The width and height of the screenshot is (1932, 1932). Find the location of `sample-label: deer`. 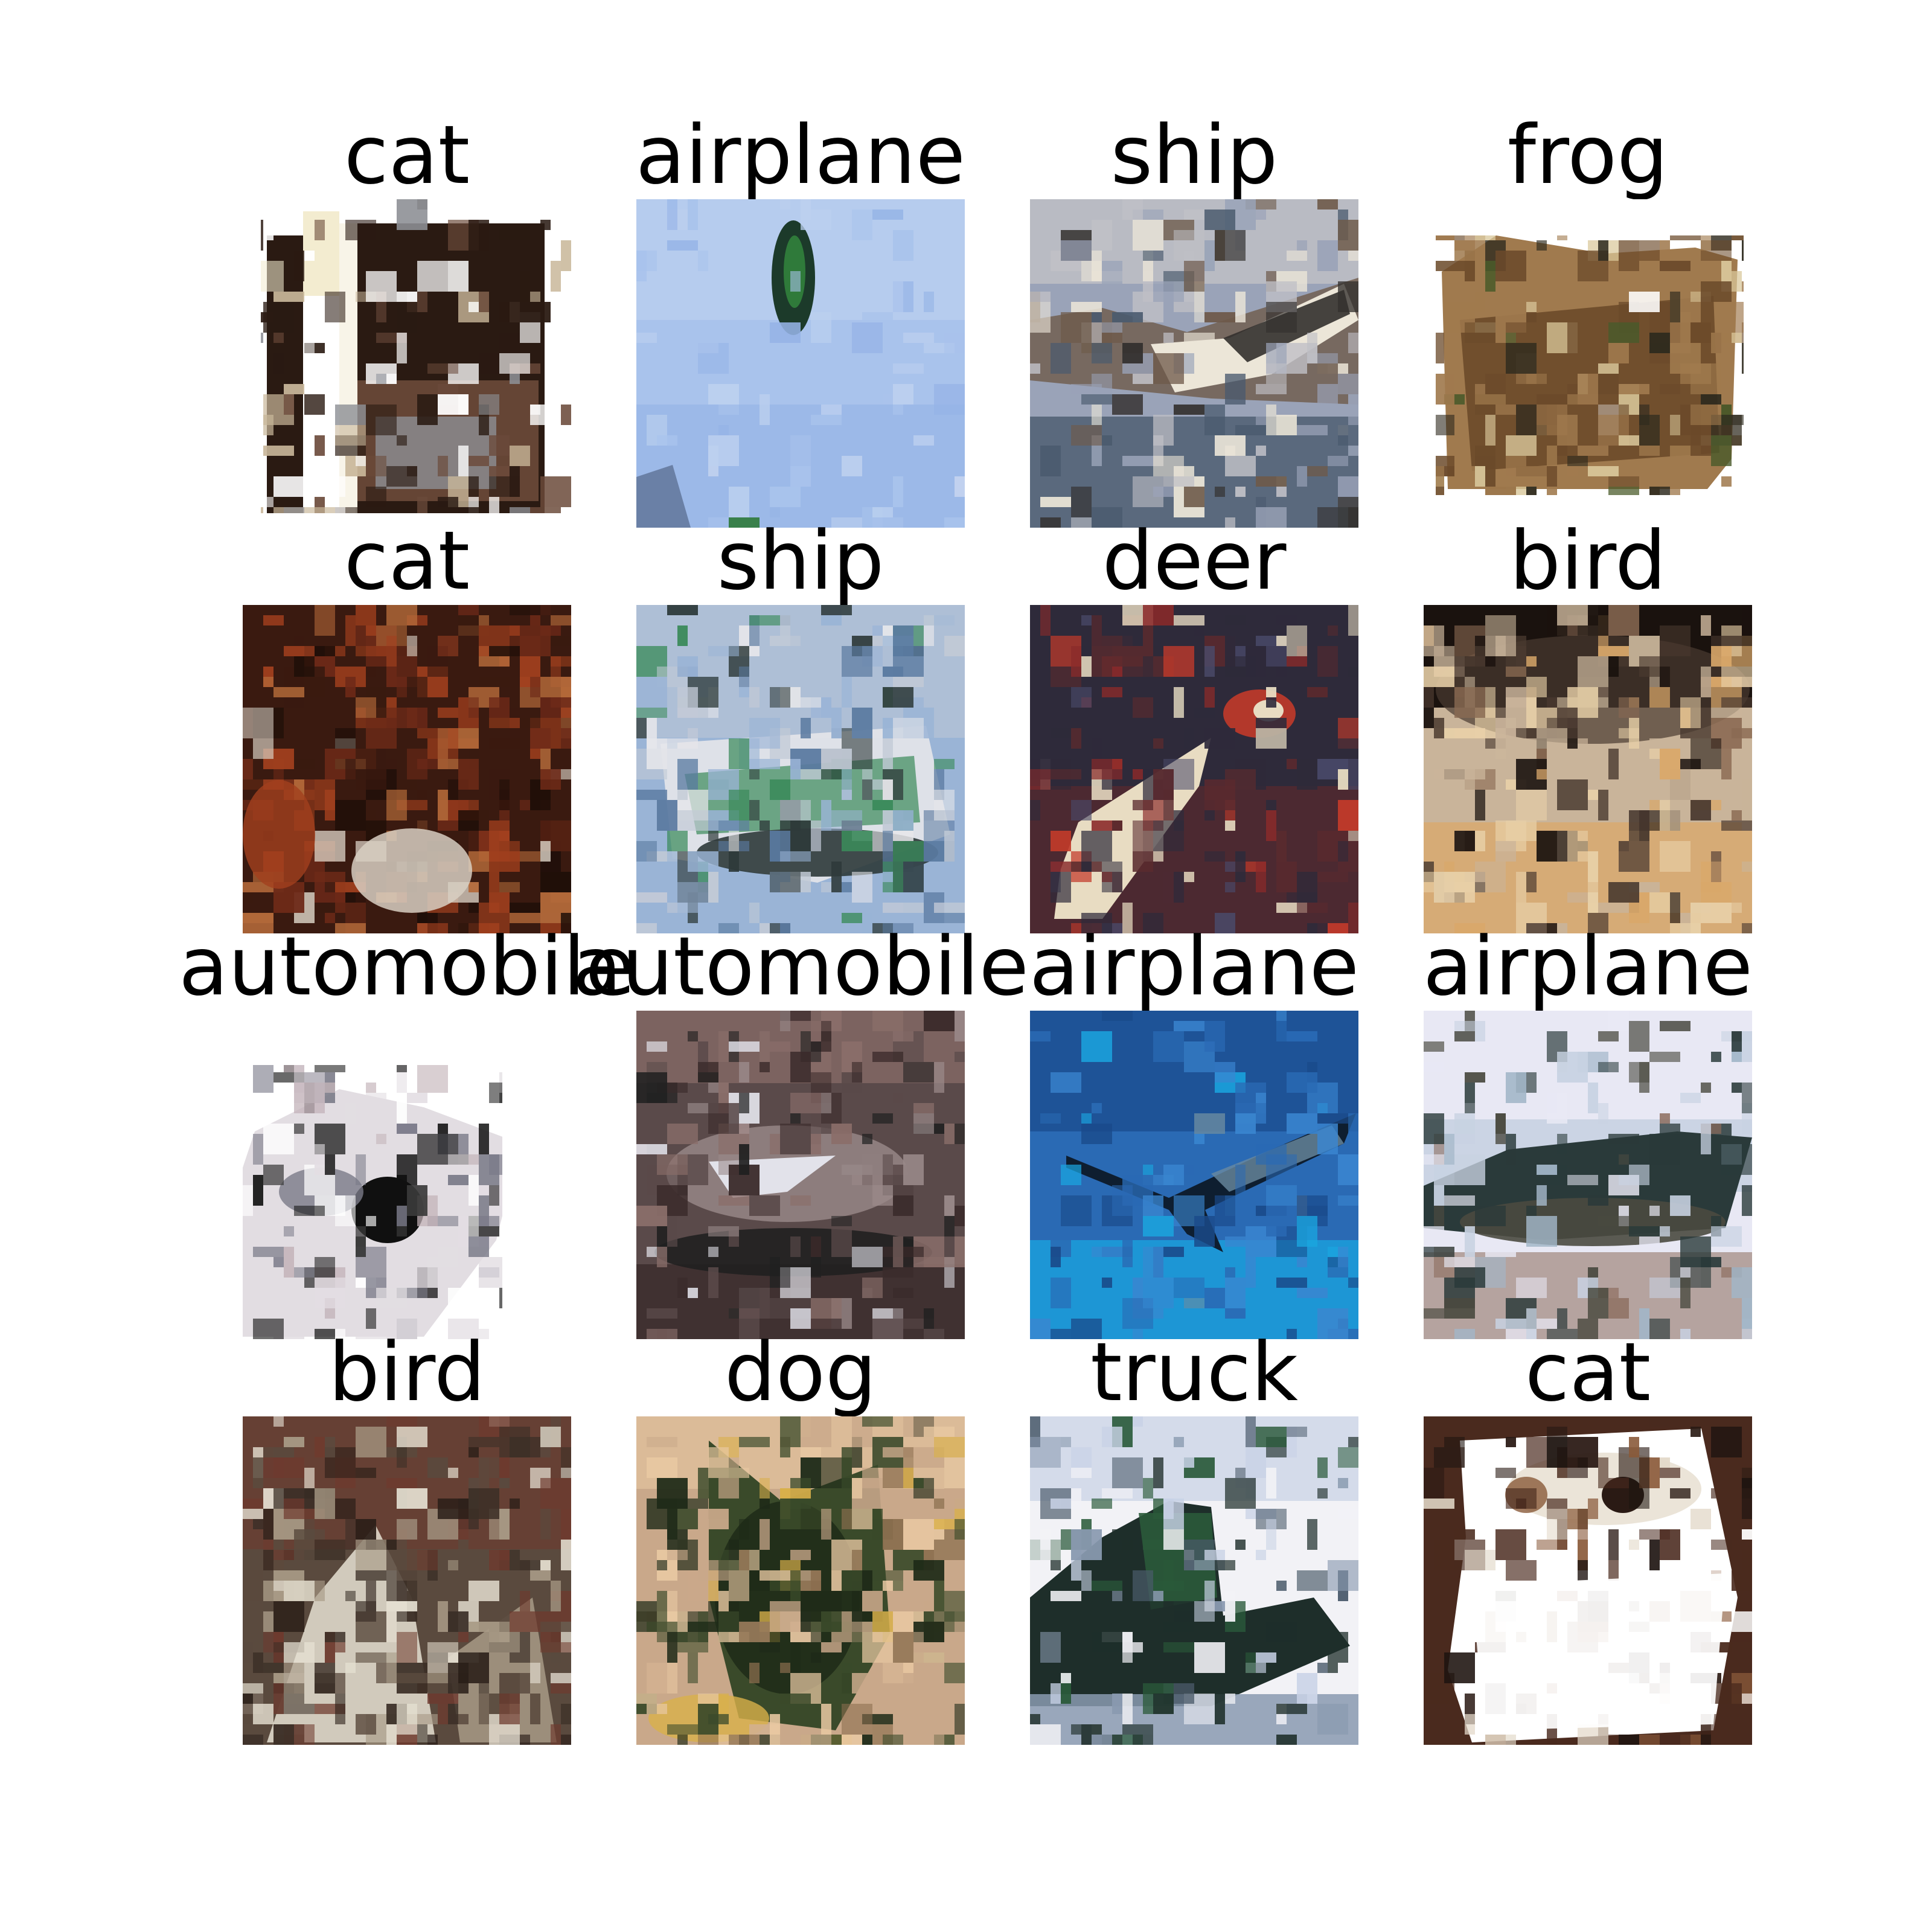

sample-label: deer is located at coordinates (1194, 561).